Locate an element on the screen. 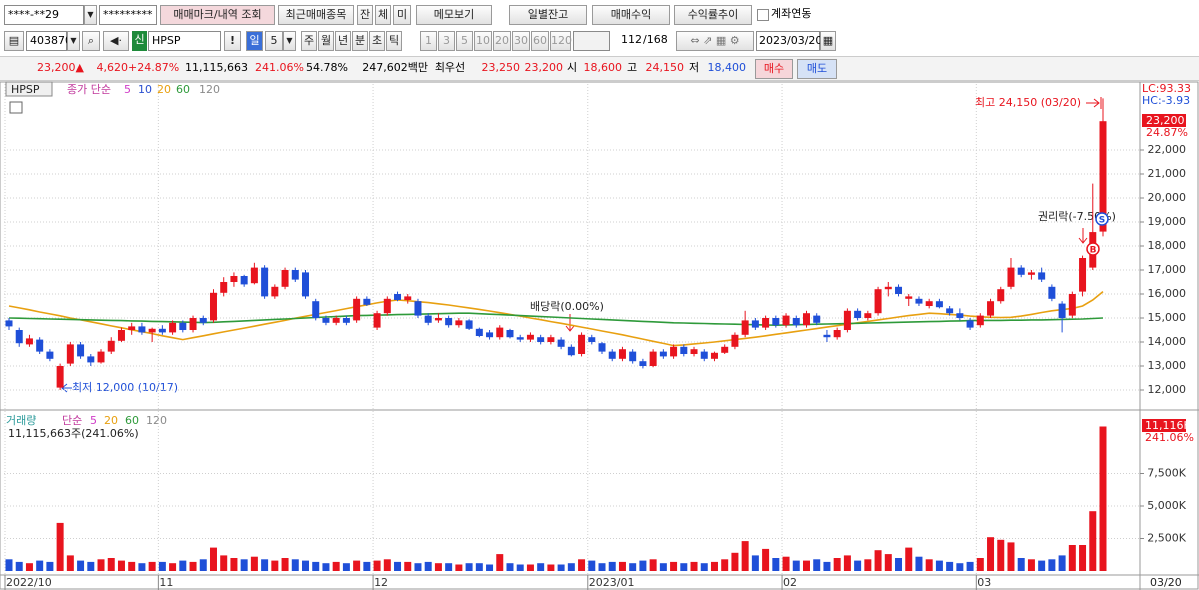  button: 최근매매종목 is located at coordinates (316, 15).